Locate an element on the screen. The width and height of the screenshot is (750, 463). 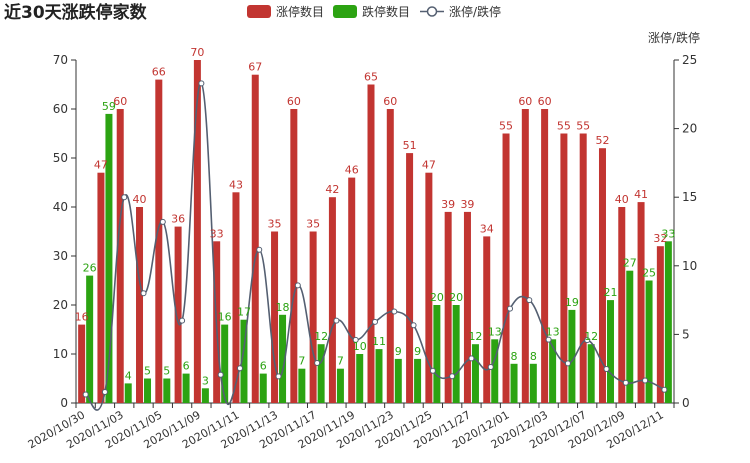
bar-label-limit-down: 20 is located at coordinates (437, 297).